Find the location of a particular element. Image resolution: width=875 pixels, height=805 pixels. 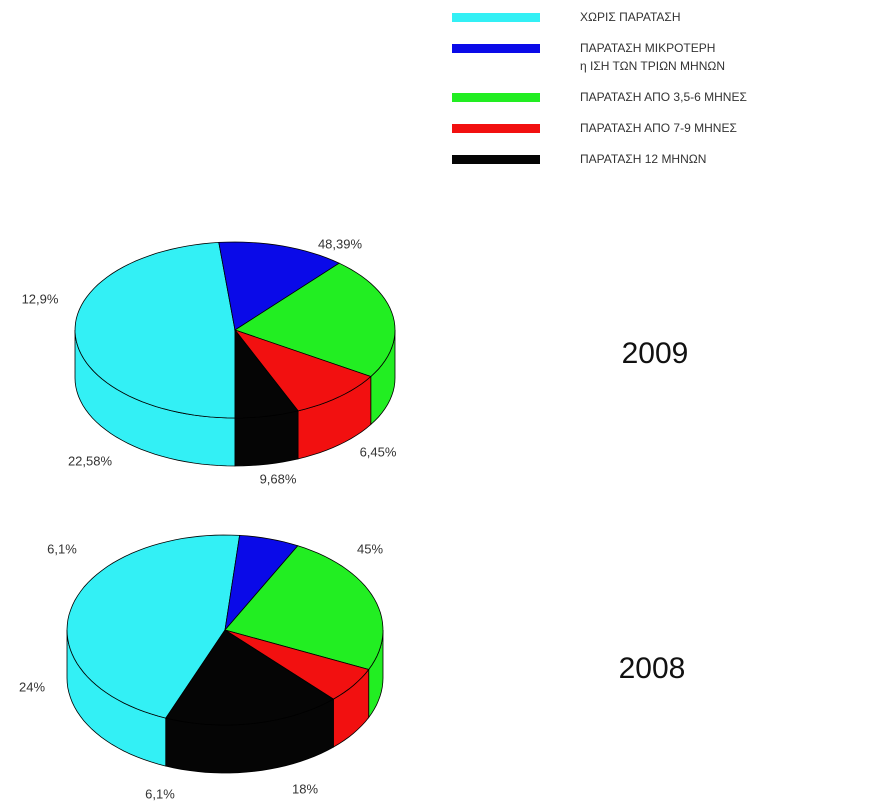

legend-label: ΠΑΡΑΤΑΣΗ ΜΙΚΡΟΤΕΡΗ η ΙΣΗ ΤΩΝ ΤΡΙΩΝ ΜΗΝΩΝ is located at coordinates (653, 57).